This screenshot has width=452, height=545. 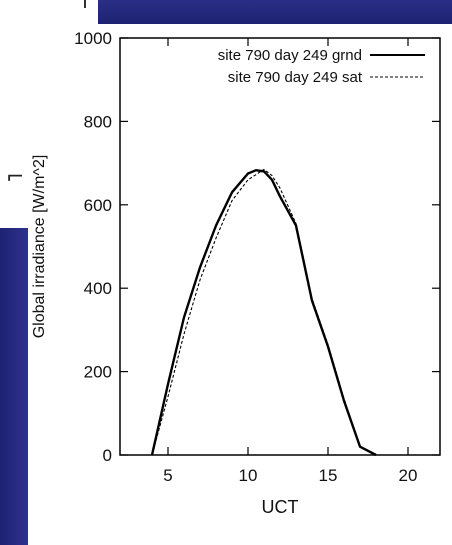 I want to click on x-tick-label: 5, so click(x=167, y=475).